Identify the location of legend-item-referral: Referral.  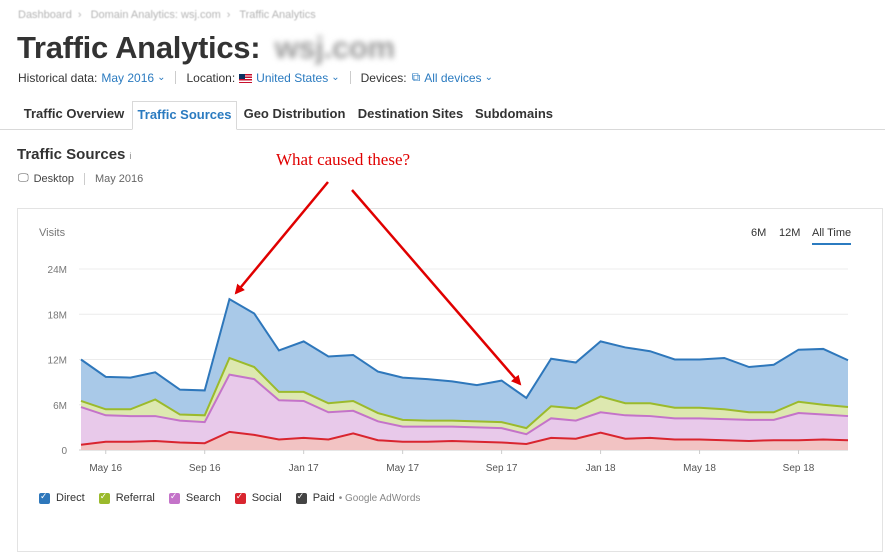
(126, 497).